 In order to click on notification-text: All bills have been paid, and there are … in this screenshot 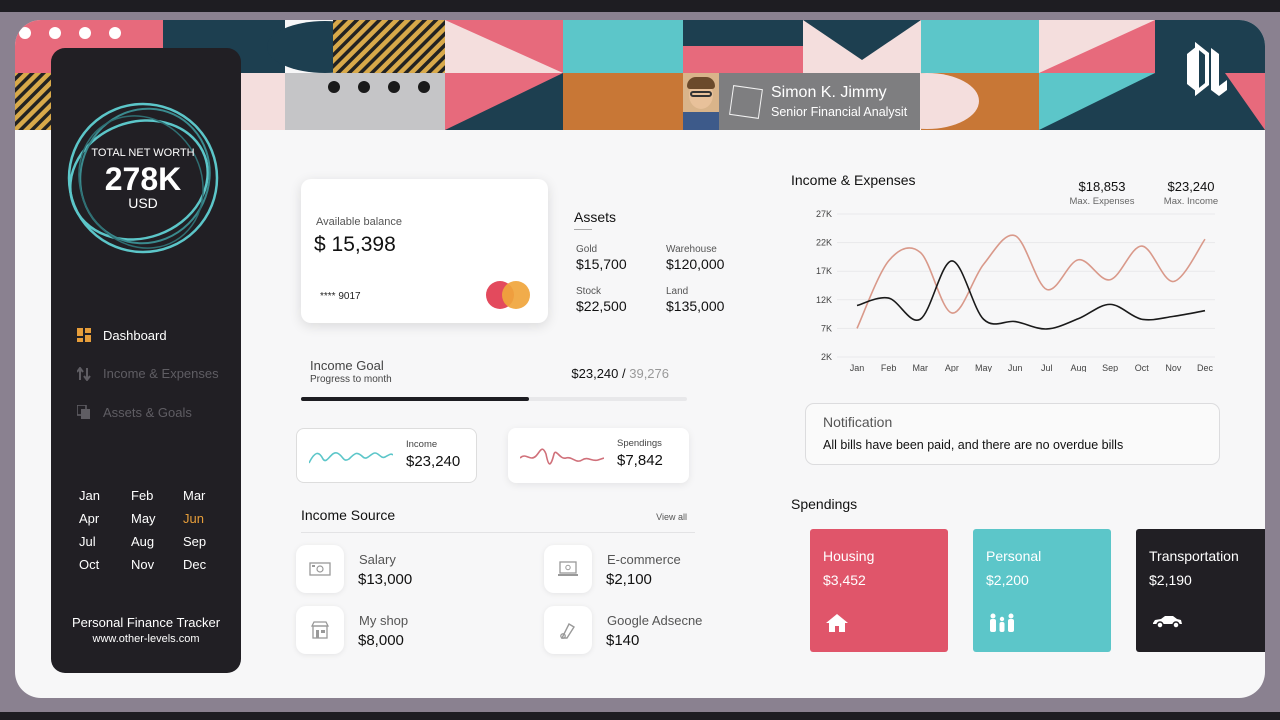, I will do `click(973, 445)`.